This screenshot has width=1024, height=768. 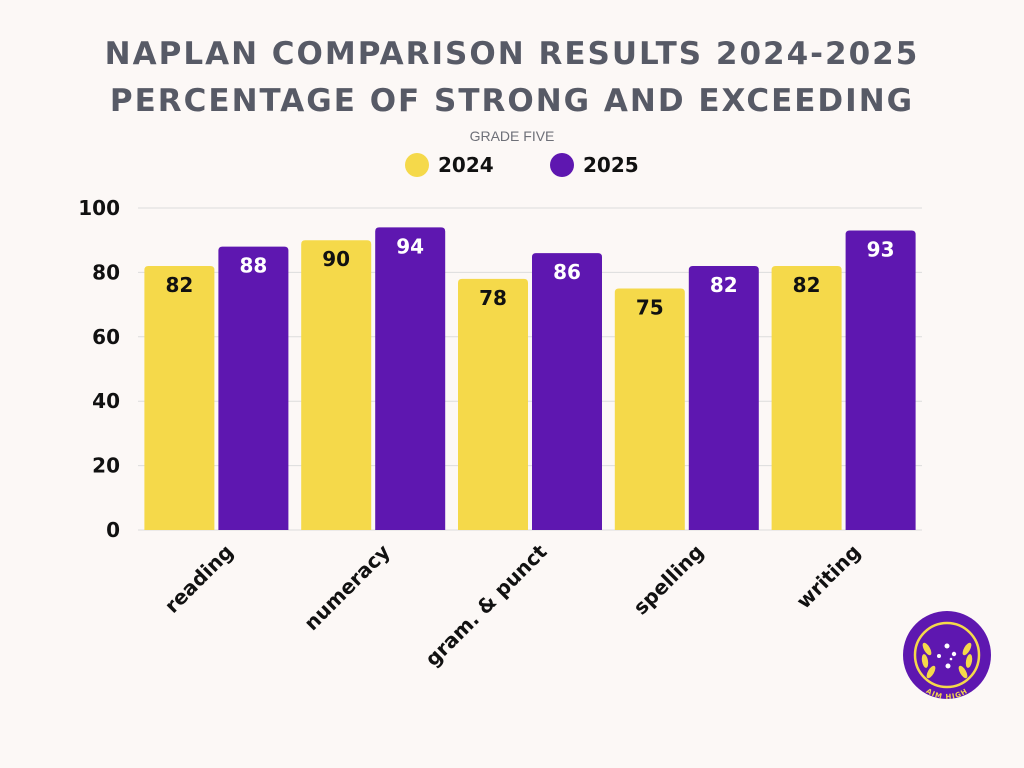 I want to click on data-label-2024: 90, so click(x=336, y=259).